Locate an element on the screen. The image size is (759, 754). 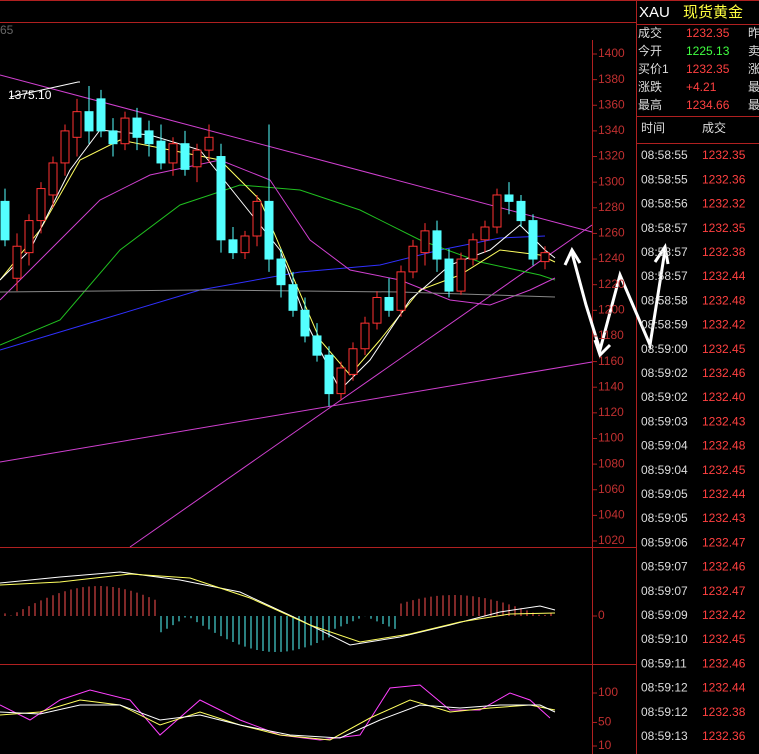
price-tick-label: 1040 is located at coordinates (611, 515).